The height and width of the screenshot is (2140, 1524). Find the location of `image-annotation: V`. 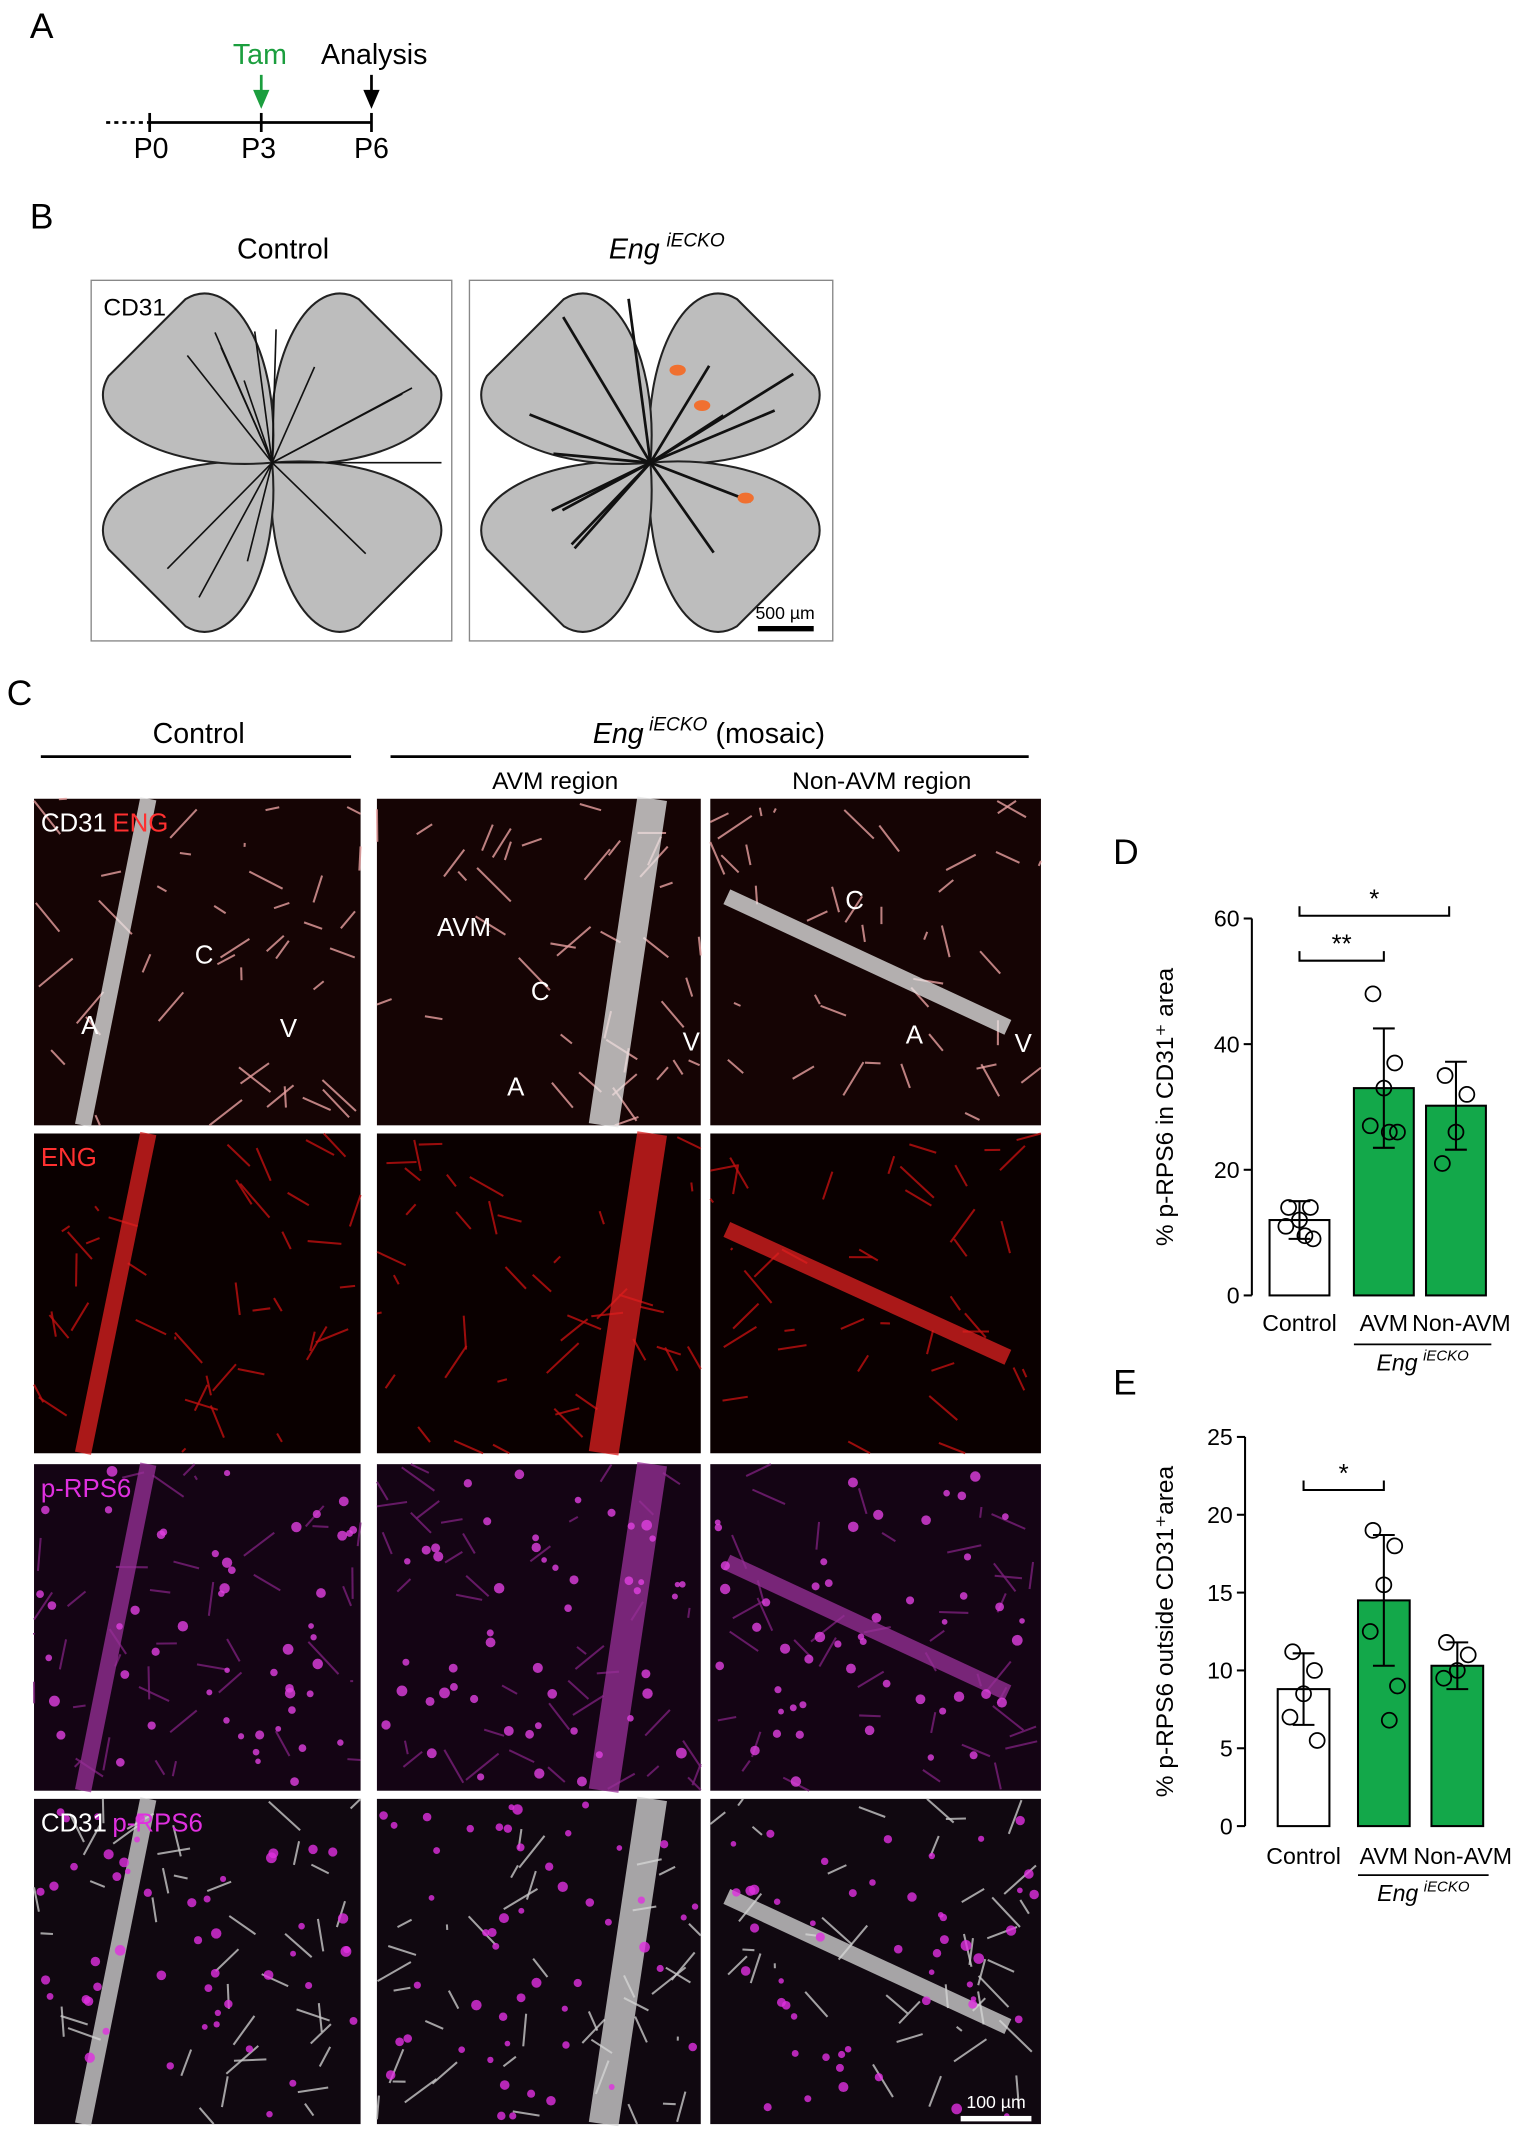

image-annotation: V is located at coordinates (1024, 1044).